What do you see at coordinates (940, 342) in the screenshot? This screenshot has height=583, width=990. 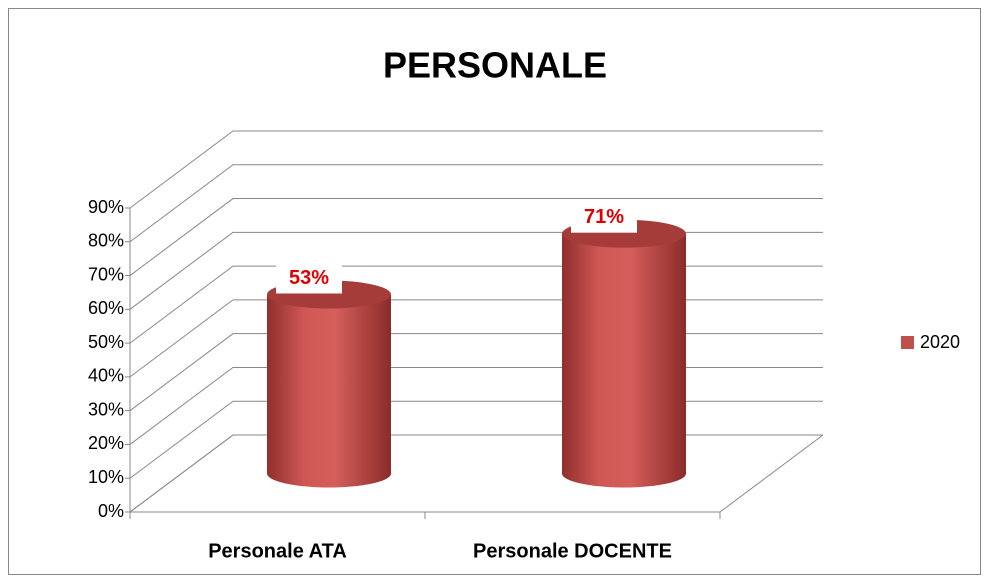 I see `legend-label: 2020` at bounding box center [940, 342].